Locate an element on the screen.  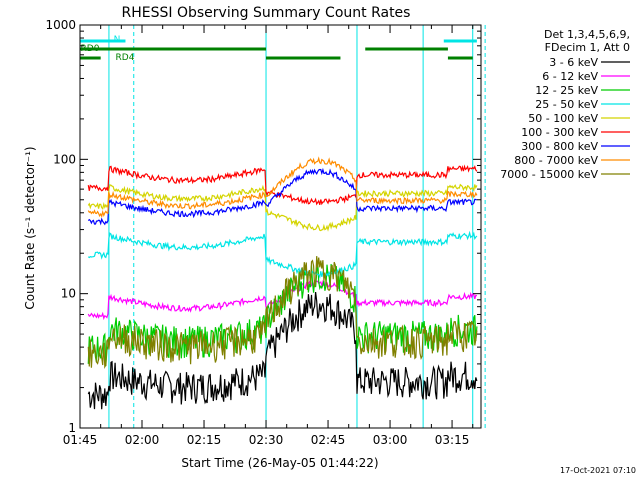
x-tick-label: 02:30 is located at coordinates (266, 440).